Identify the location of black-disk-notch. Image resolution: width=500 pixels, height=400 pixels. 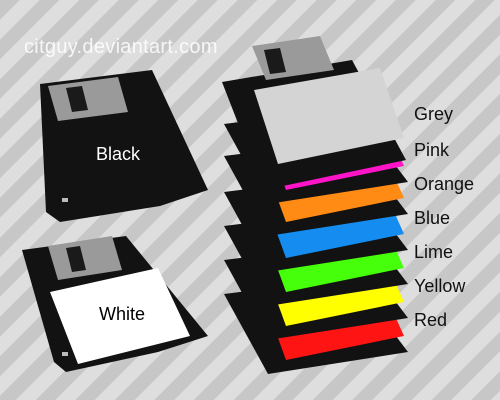
(65, 200).